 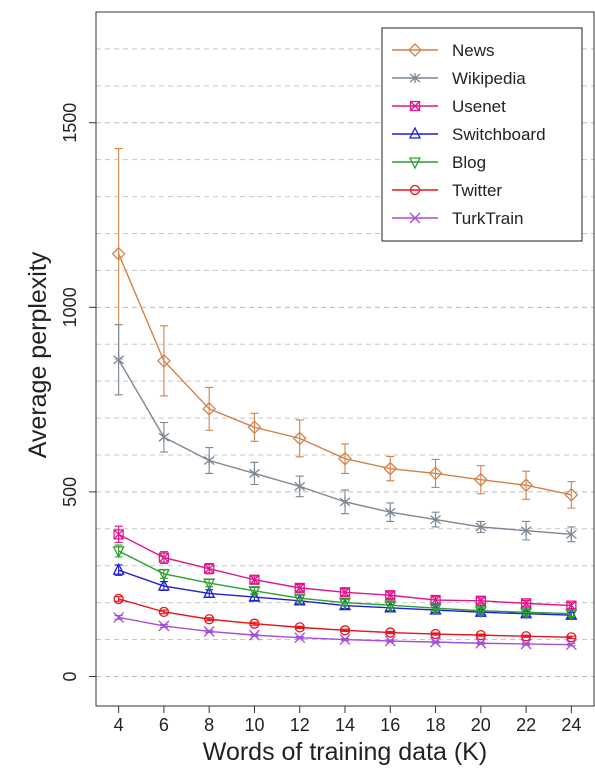 I want to click on series-usenet, so click(x=345, y=568).